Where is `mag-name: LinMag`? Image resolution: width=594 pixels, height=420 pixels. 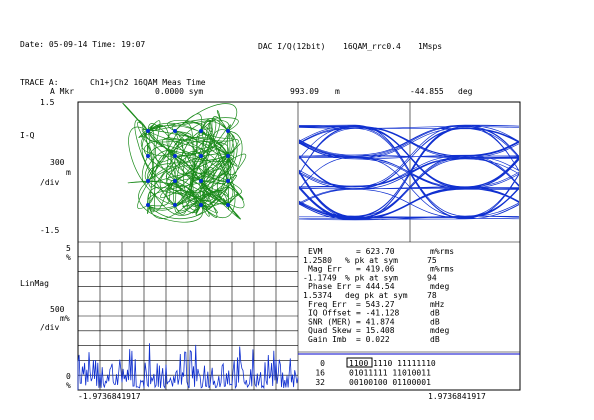 mag-name: LinMag is located at coordinates (34, 283).